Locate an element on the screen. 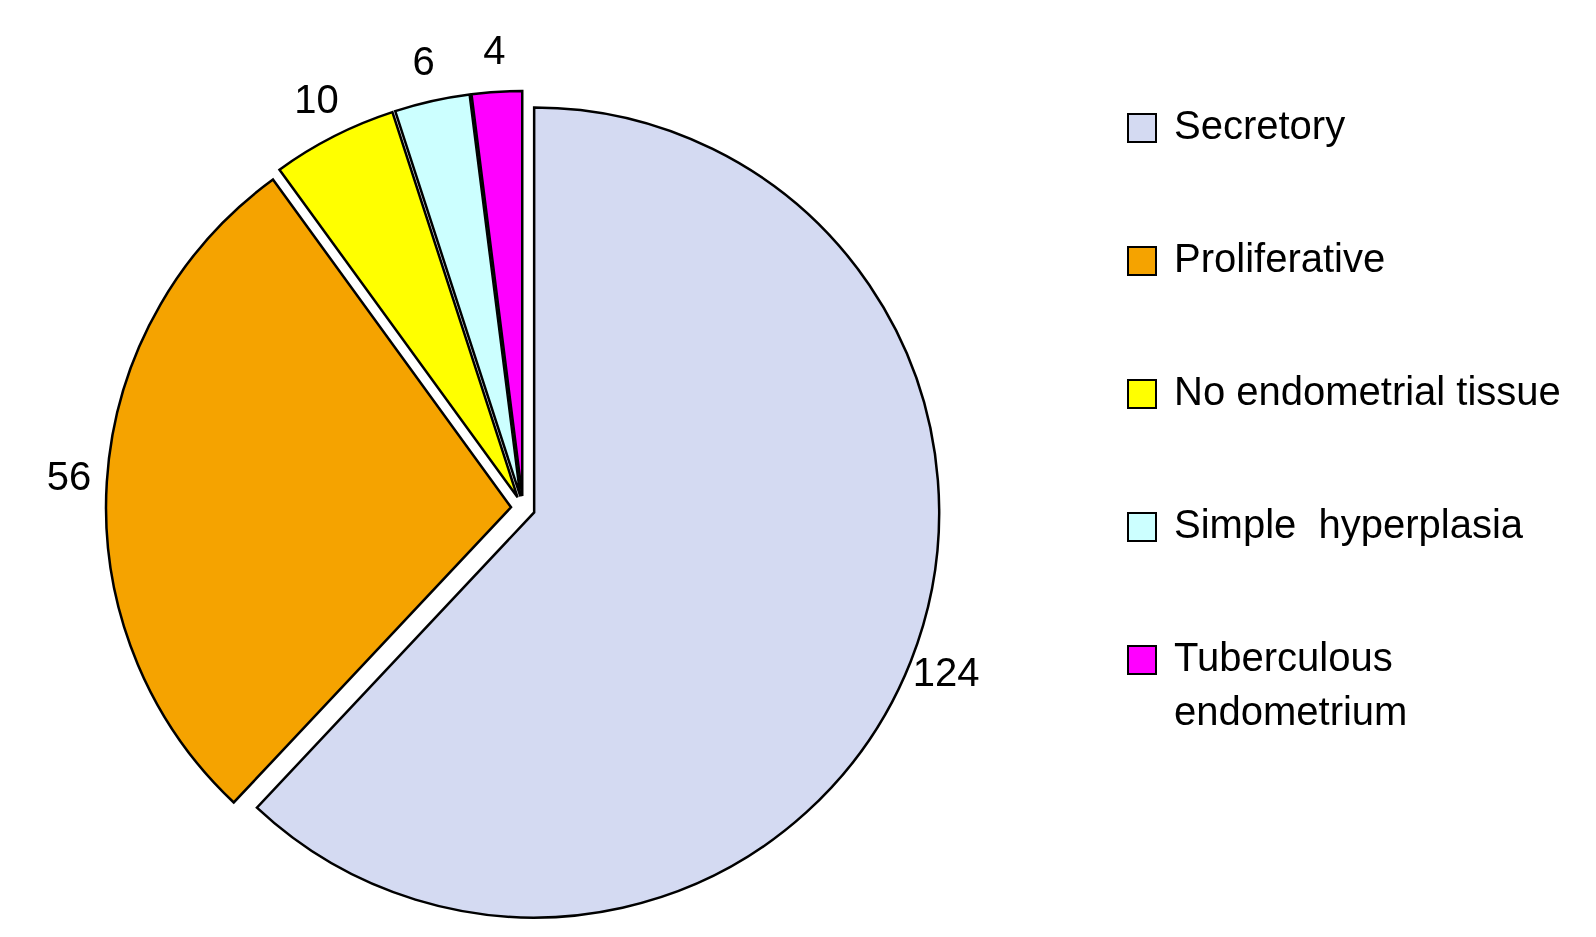  data-label: 56 is located at coordinates (69, 475).